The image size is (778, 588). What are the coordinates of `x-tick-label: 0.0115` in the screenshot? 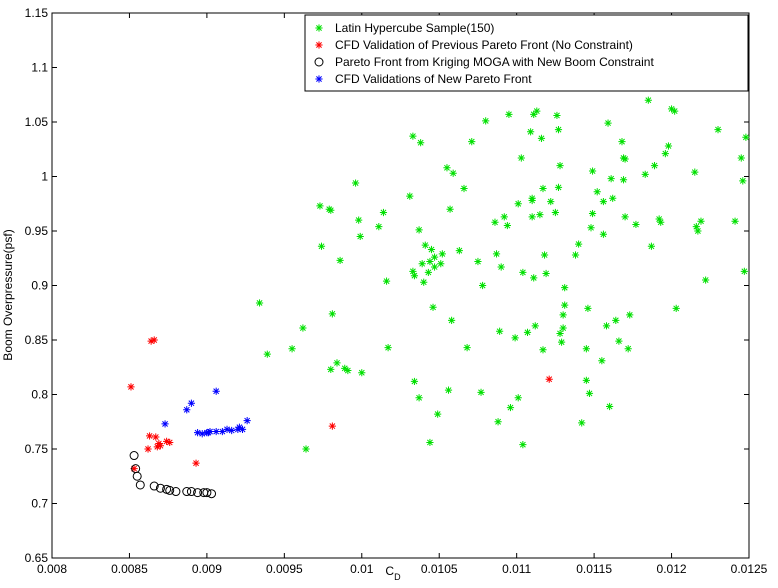 It's located at (594, 569).